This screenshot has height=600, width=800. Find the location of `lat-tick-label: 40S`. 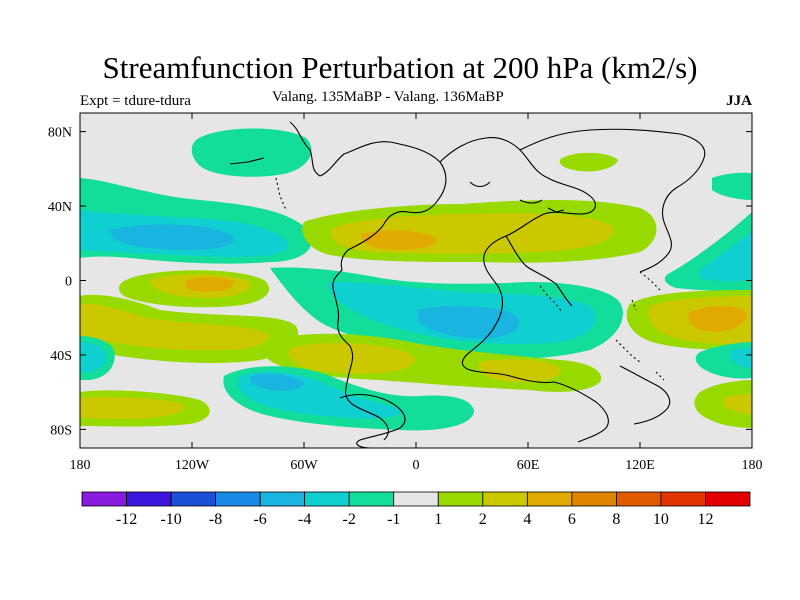

lat-tick-label: 40S is located at coordinates (61, 356).